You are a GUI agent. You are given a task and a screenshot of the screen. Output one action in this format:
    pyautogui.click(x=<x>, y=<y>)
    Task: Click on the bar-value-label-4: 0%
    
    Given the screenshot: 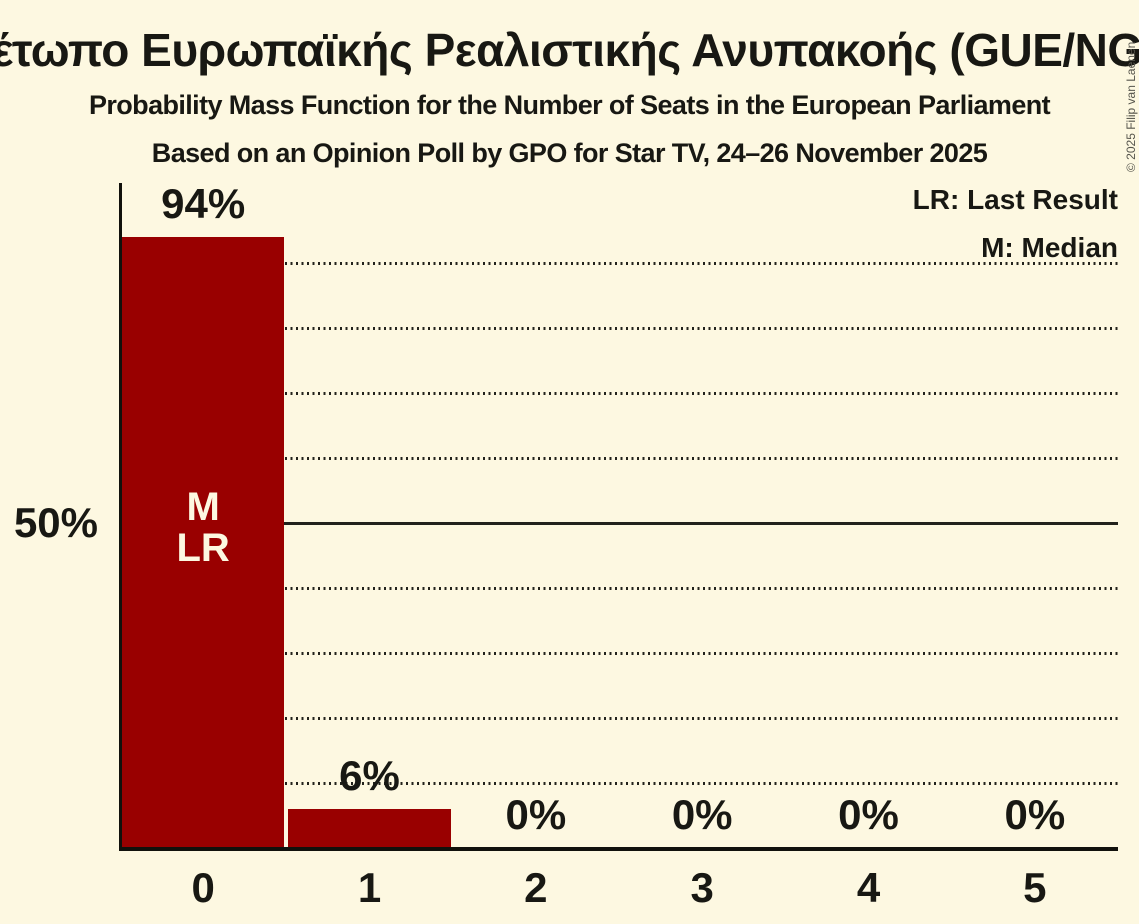 What is the action you would take?
    pyautogui.click(x=868, y=814)
    